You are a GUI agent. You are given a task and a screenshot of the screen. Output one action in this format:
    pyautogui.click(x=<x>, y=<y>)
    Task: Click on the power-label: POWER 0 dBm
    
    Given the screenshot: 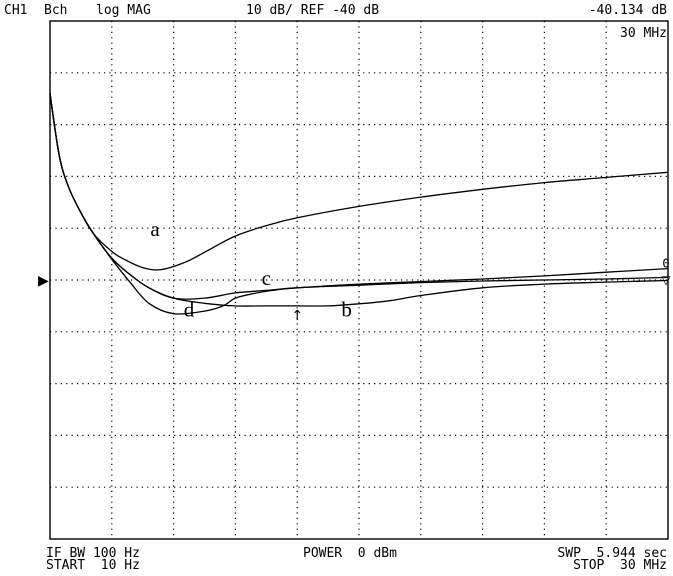 What is the action you would take?
    pyautogui.click(x=350, y=553)
    